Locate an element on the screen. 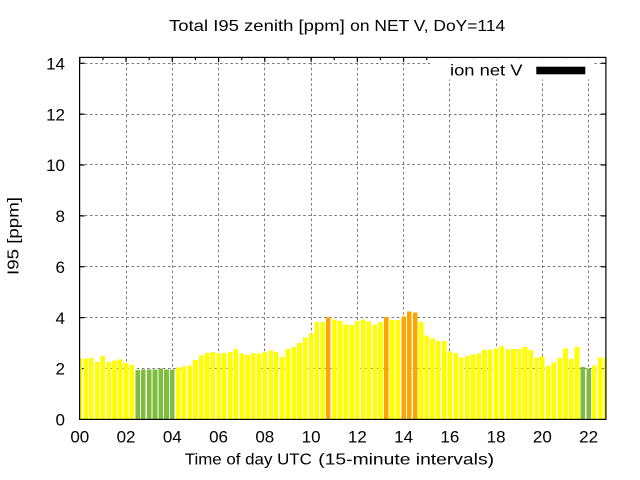 The width and height of the screenshot is (640, 480). svg-text: 22 is located at coordinates (588, 436).